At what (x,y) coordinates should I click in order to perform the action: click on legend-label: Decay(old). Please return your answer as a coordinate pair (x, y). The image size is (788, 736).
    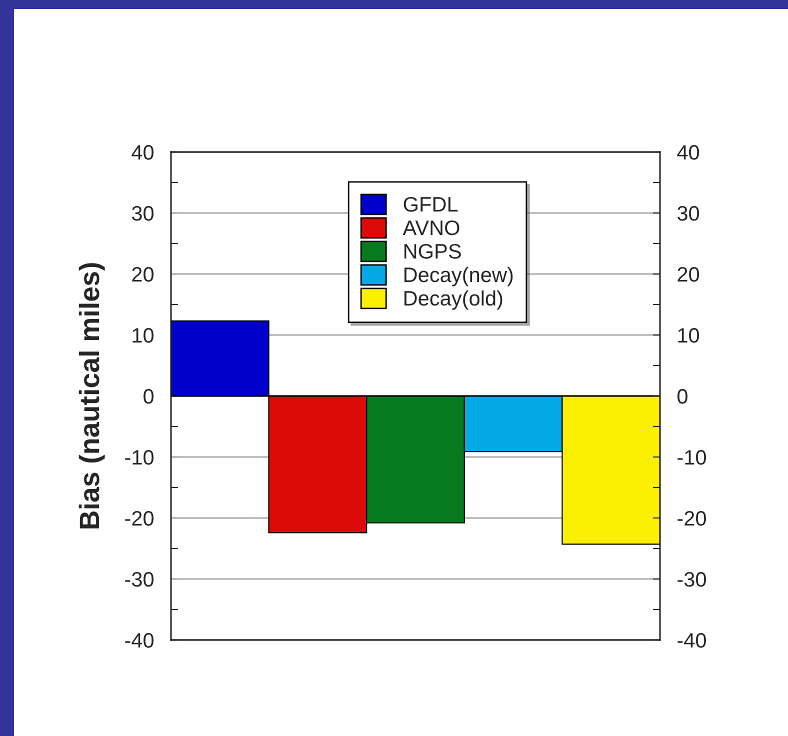
    Looking at the image, I should click on (453, 300).